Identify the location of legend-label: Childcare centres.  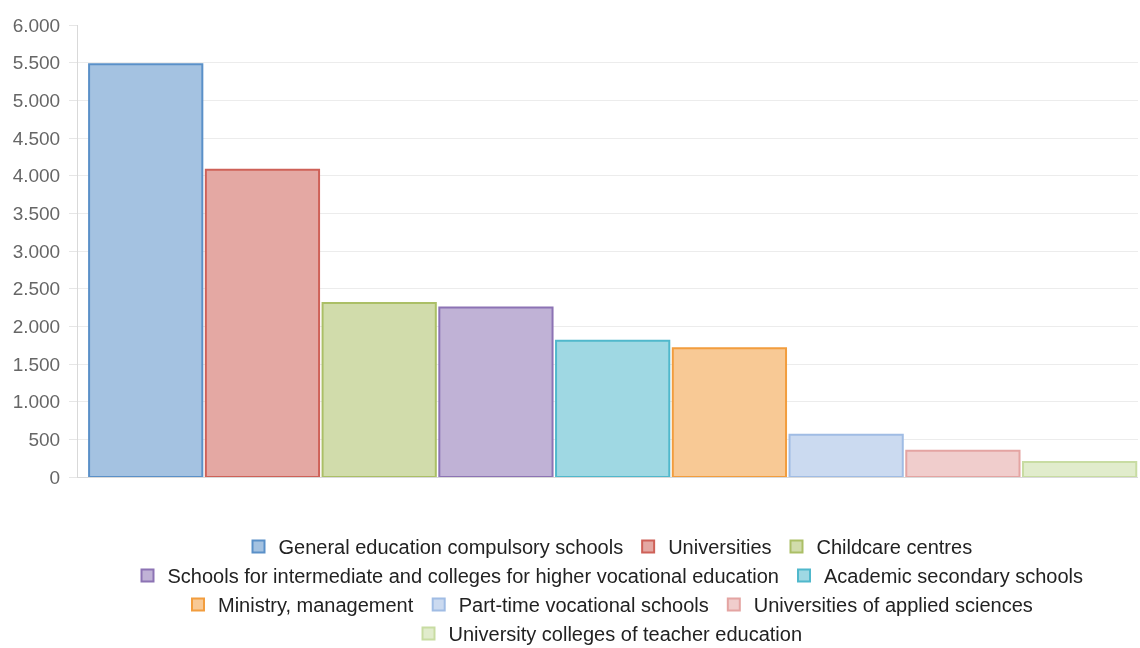
(894, 547).